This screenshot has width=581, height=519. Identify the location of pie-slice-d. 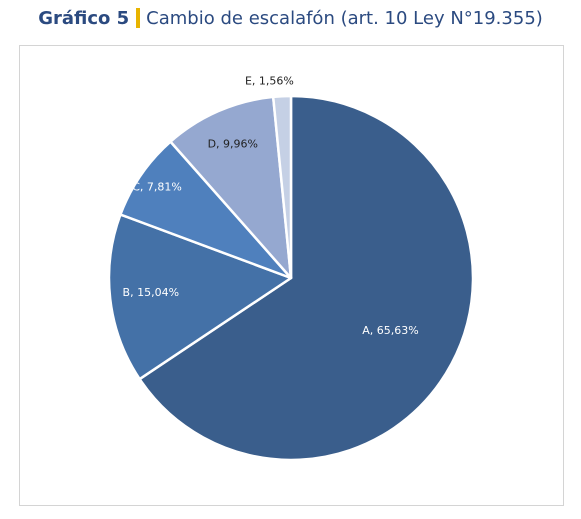
(231, 187).